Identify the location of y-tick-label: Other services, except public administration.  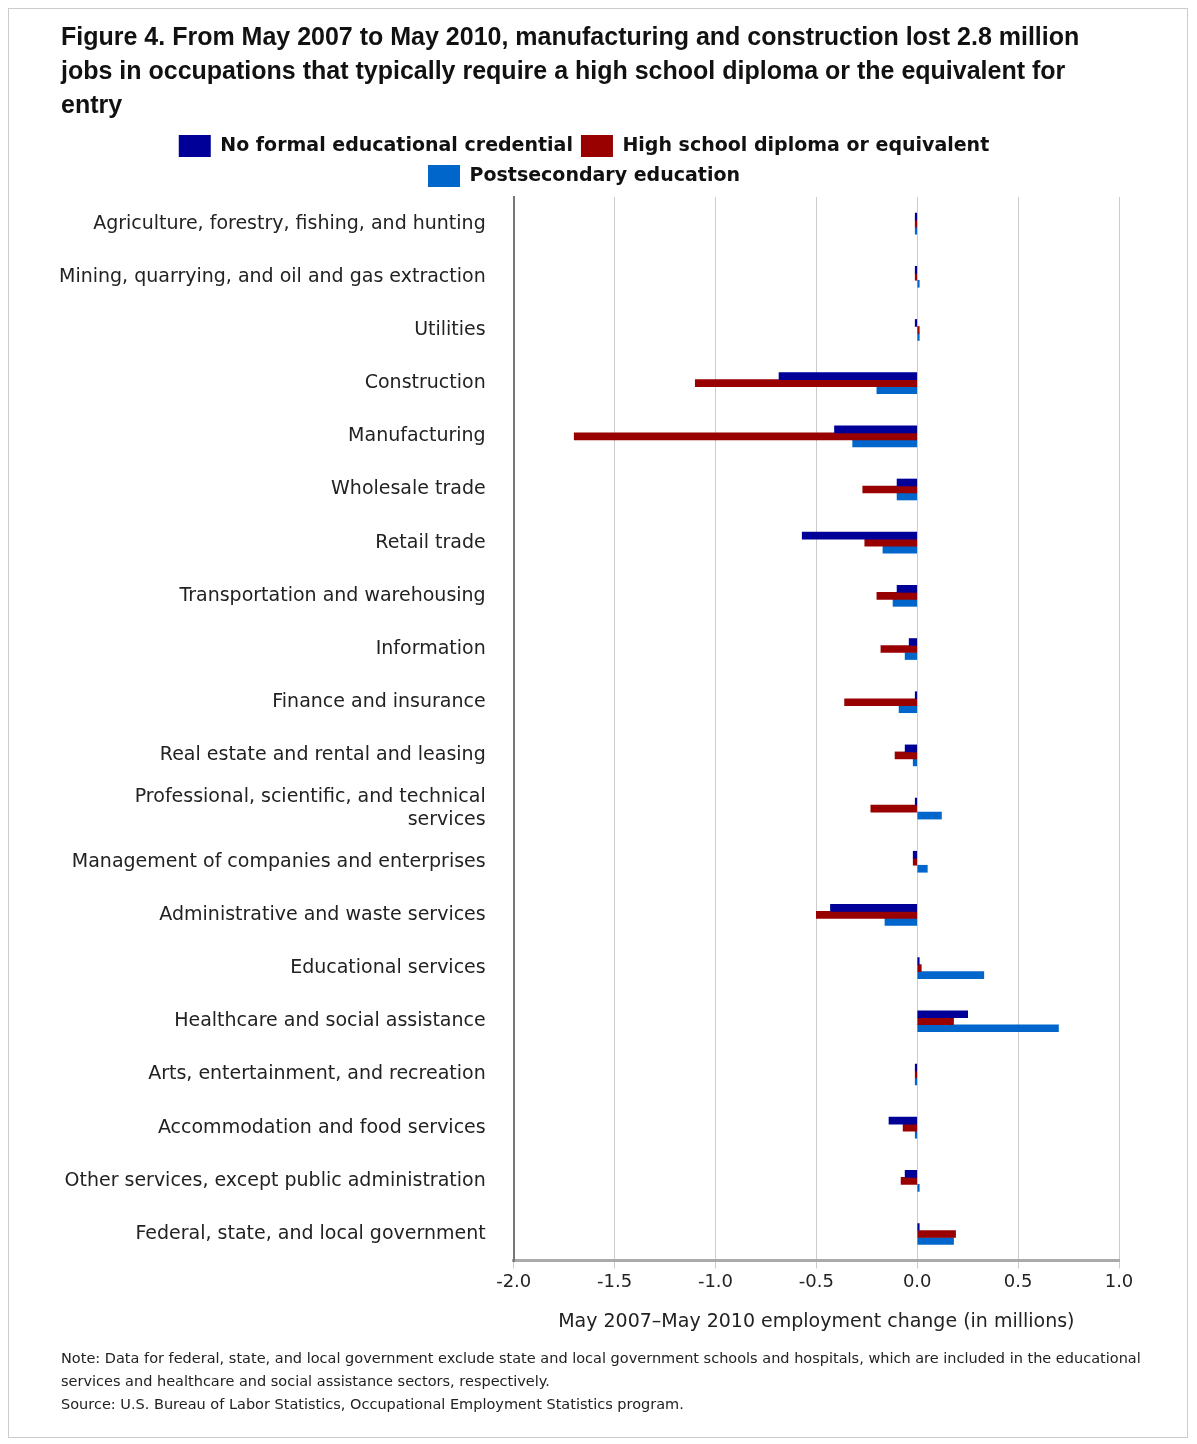
(275, 1178).